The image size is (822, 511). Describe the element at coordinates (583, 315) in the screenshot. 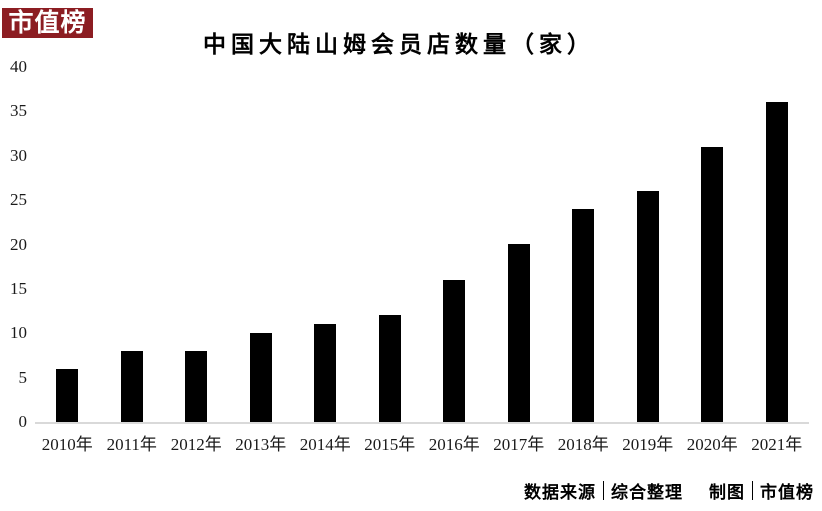

I see `bar-2018年` at that location.